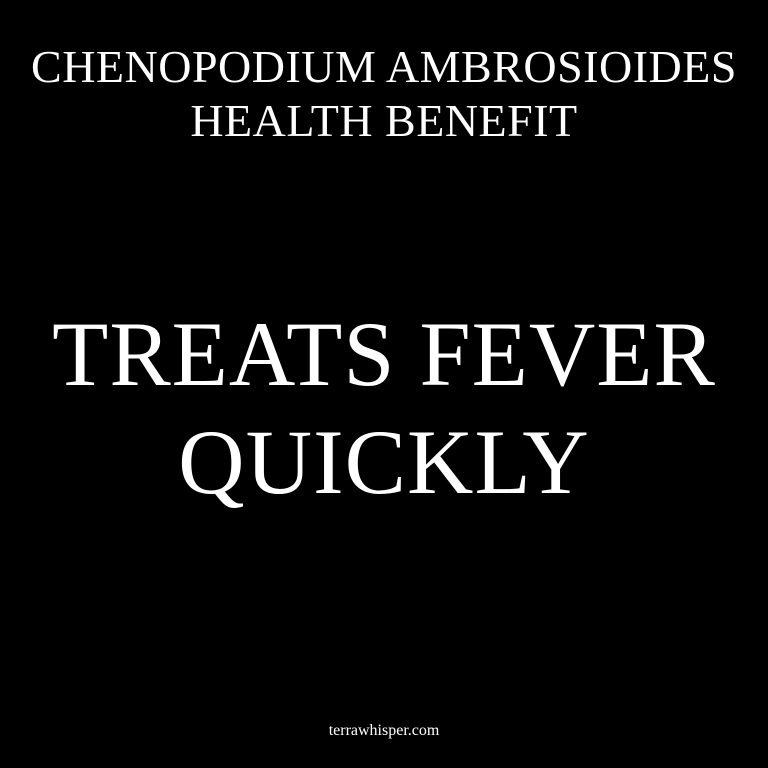 Image resolution: width=768 pixels, height=768 pixels. Describe the element at coordinates (384, 120) in the screenshot. I see `title-line-2: HEALTH BENEFIT` at that location.